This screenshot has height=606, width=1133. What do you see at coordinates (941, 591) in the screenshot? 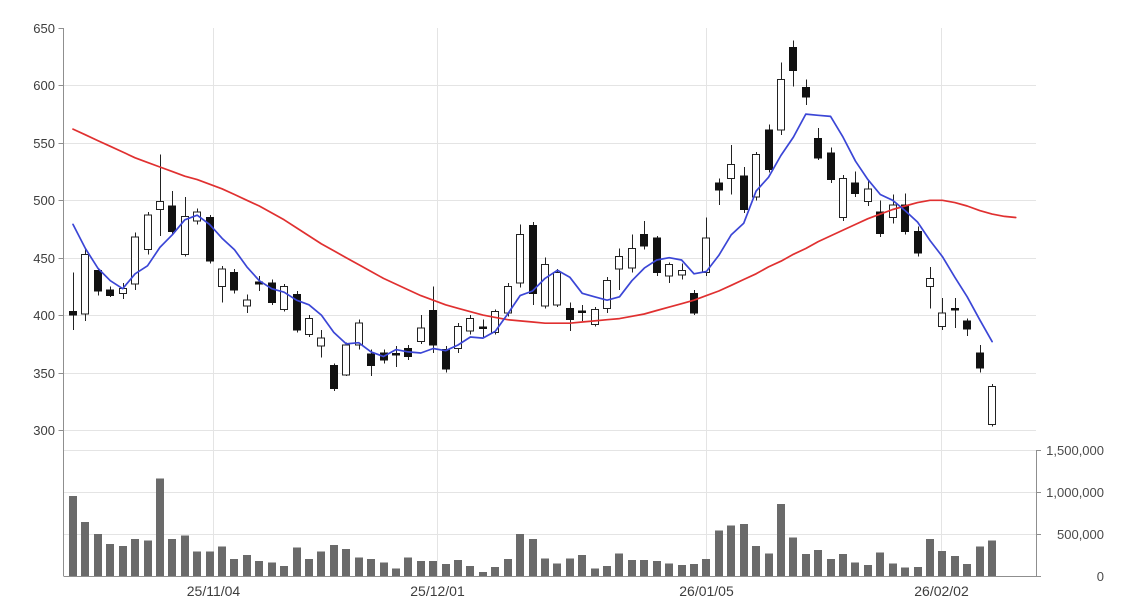
I see `date-tick-label: 26/02/02` at bounding box center [941, 591].